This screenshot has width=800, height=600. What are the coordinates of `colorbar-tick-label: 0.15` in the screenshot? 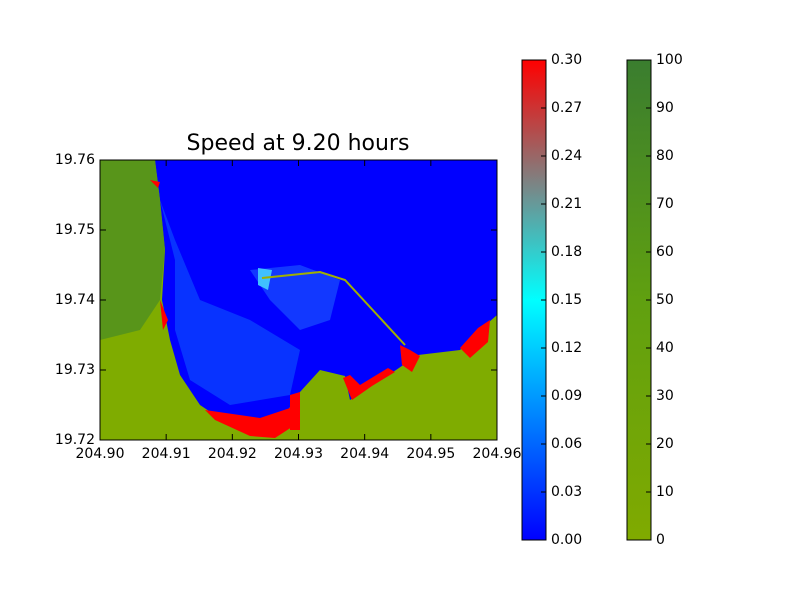 It's located at (566, 300).